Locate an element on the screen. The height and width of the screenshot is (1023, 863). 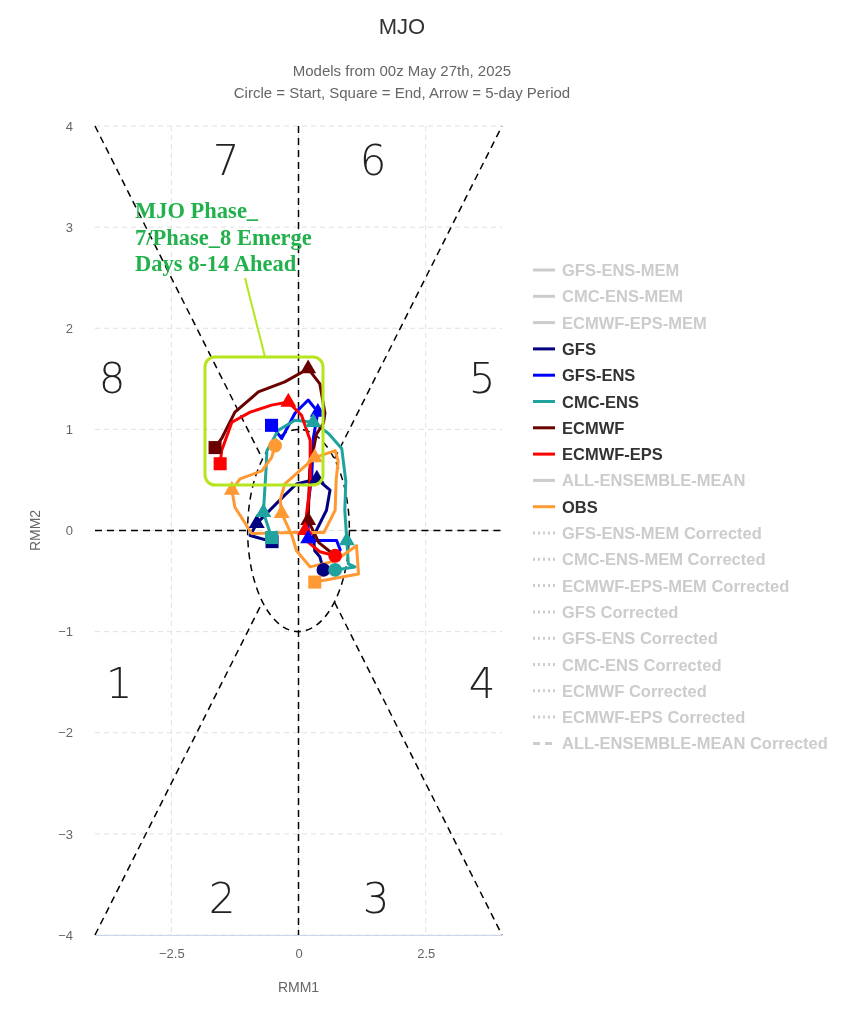
legend-label: GFS is located at coordinates (579, 348).